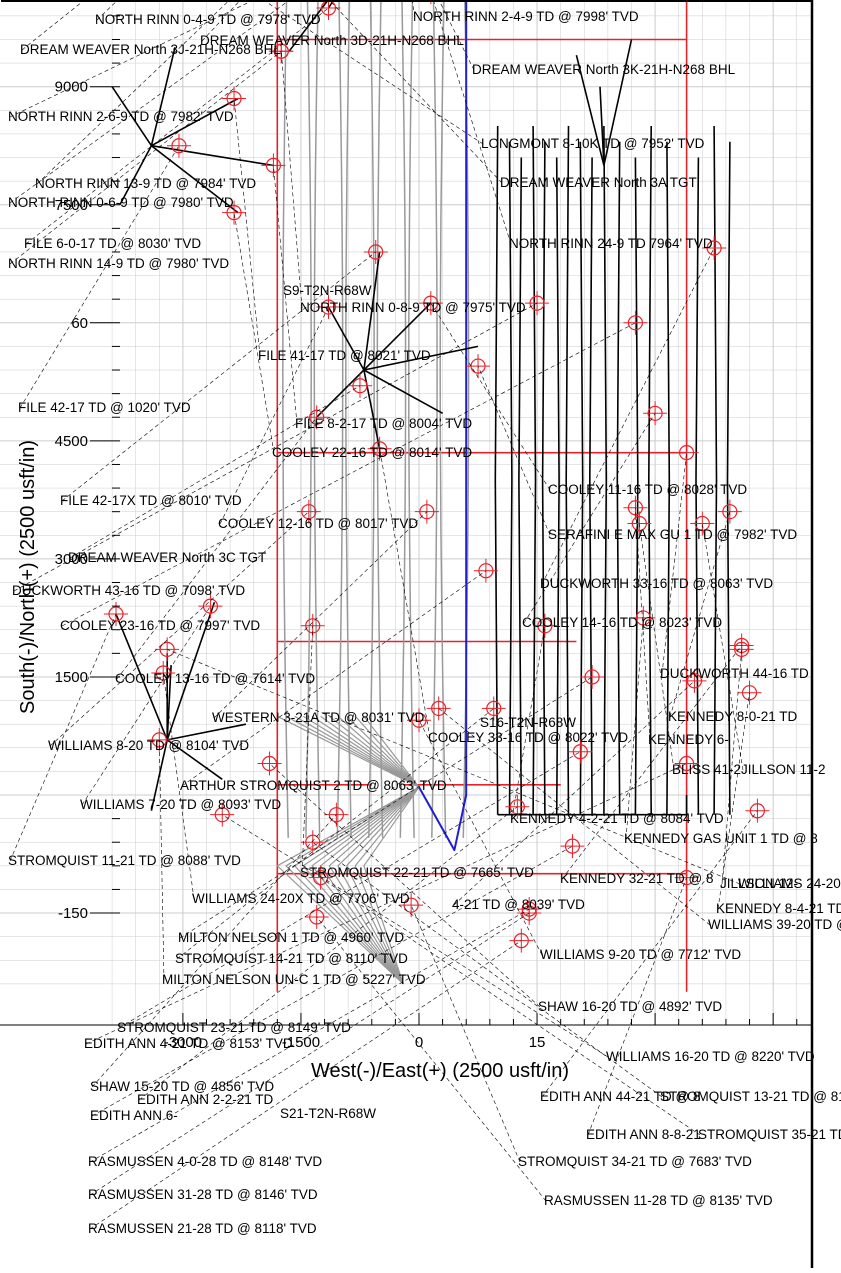 The width and height of the screenshot is (841, 1273). I want to click on well-label: RASMUSSEN 11-28 TD @ 8135' TVD, so click(658, 1200).